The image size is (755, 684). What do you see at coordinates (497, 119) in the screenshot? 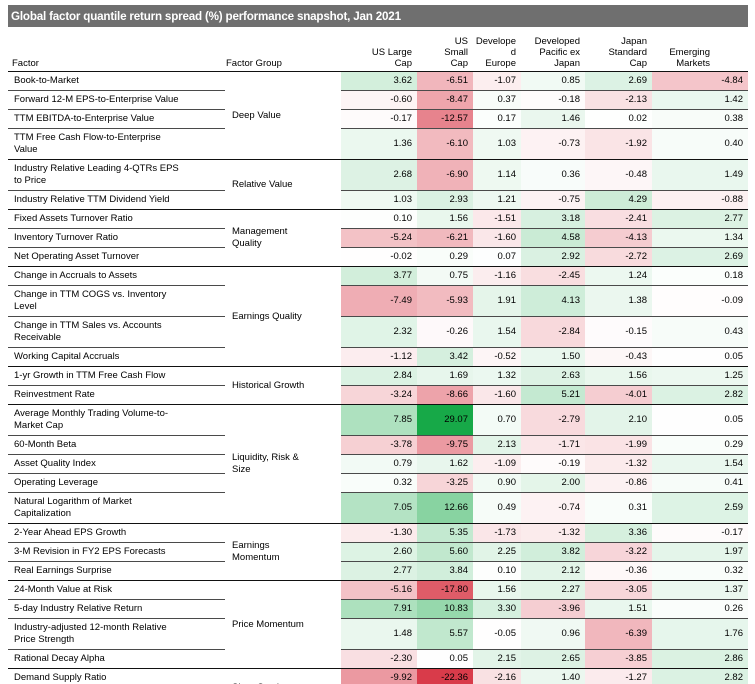
I see `heat-cell: 0.17` at bounding box center [497, 119].